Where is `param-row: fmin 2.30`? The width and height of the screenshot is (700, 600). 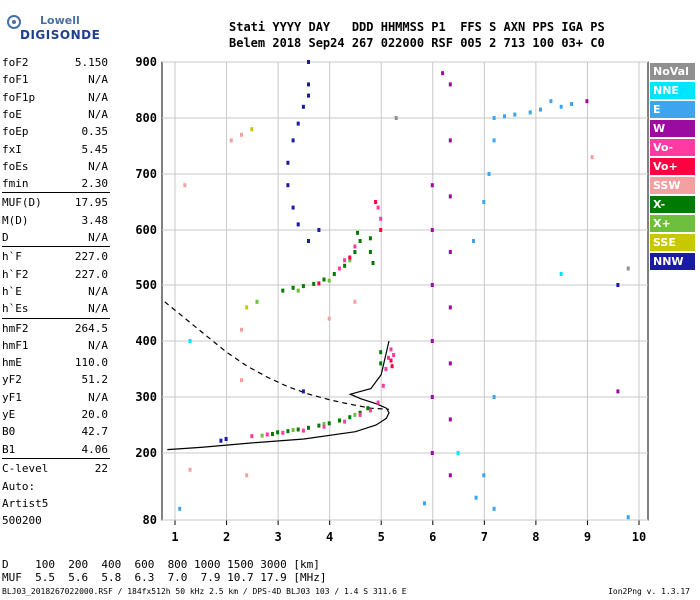
param-row: fmin 2.30 is located at coordinates (55, 184).